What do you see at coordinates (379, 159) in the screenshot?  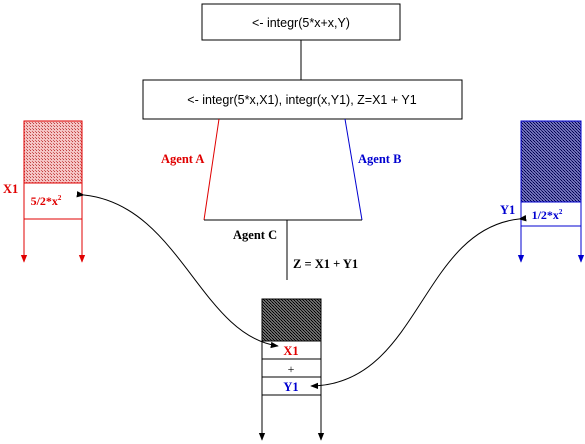 I see `agent-b-label: Agent B` at bounding box center [379, 159].